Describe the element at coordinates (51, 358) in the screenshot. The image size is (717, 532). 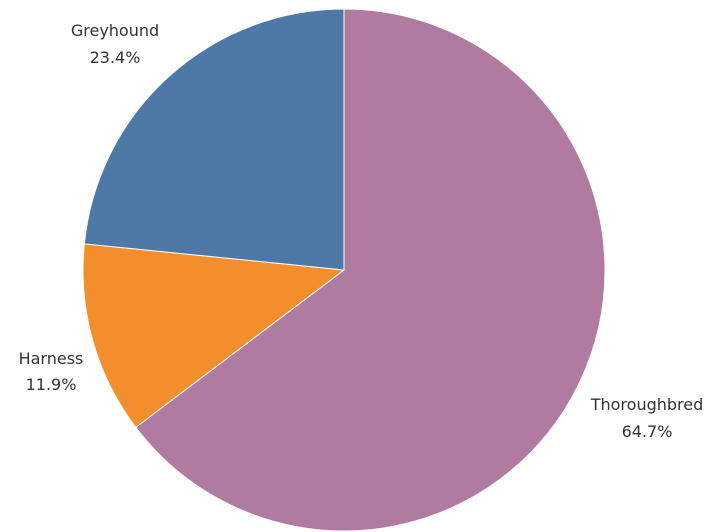
I see `slice-label-harness: Harness` at that location.